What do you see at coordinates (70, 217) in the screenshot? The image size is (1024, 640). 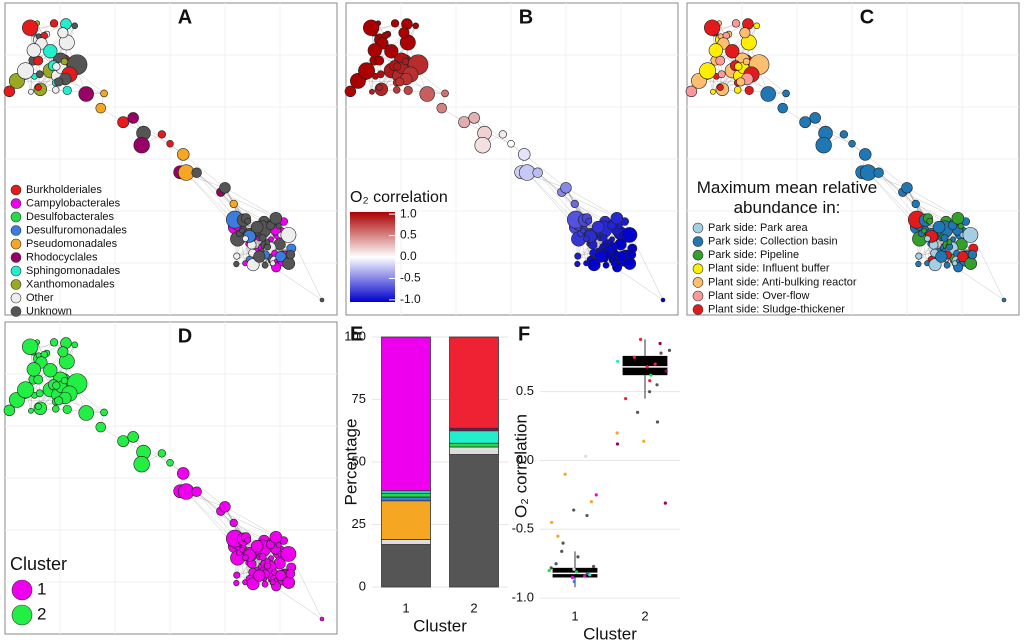 I see `legend-label: Desulfobacterales` at bounding box center [70, 217].